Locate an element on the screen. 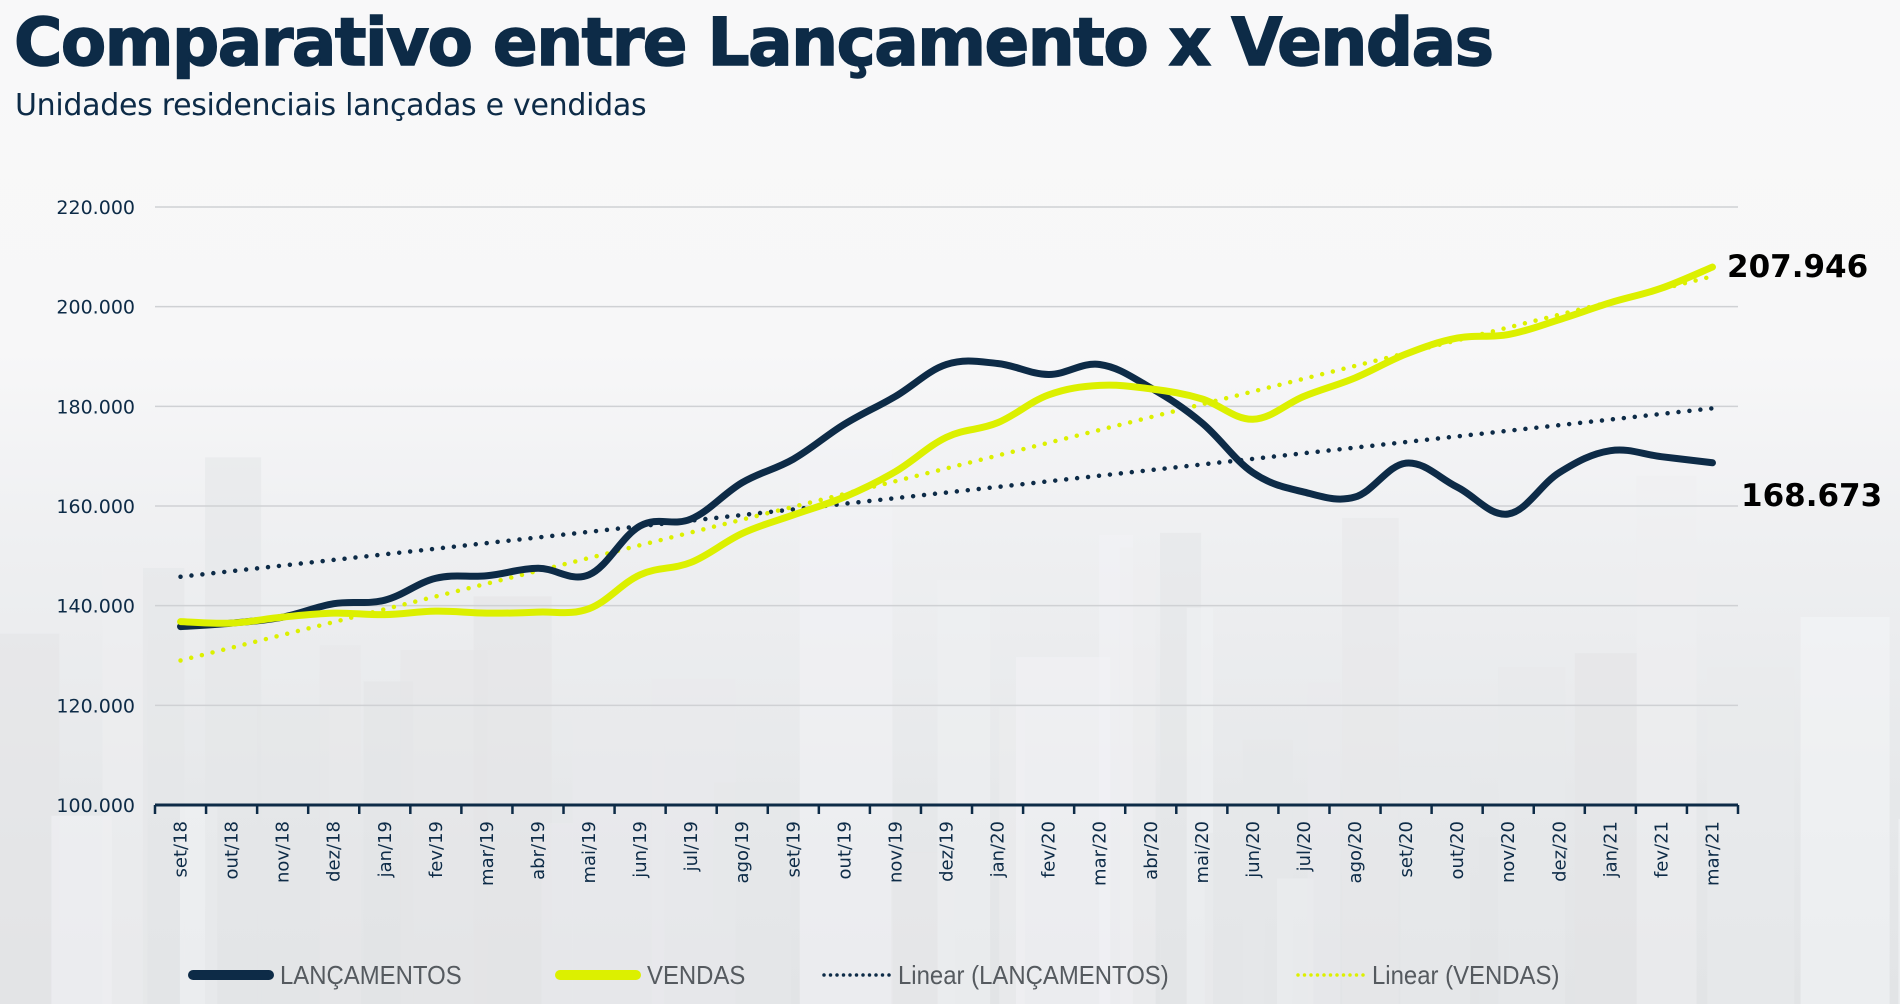 This screenshot has width=1900, height=1004. x-tick-label: dez/19 is located at coordinates (947, 851).